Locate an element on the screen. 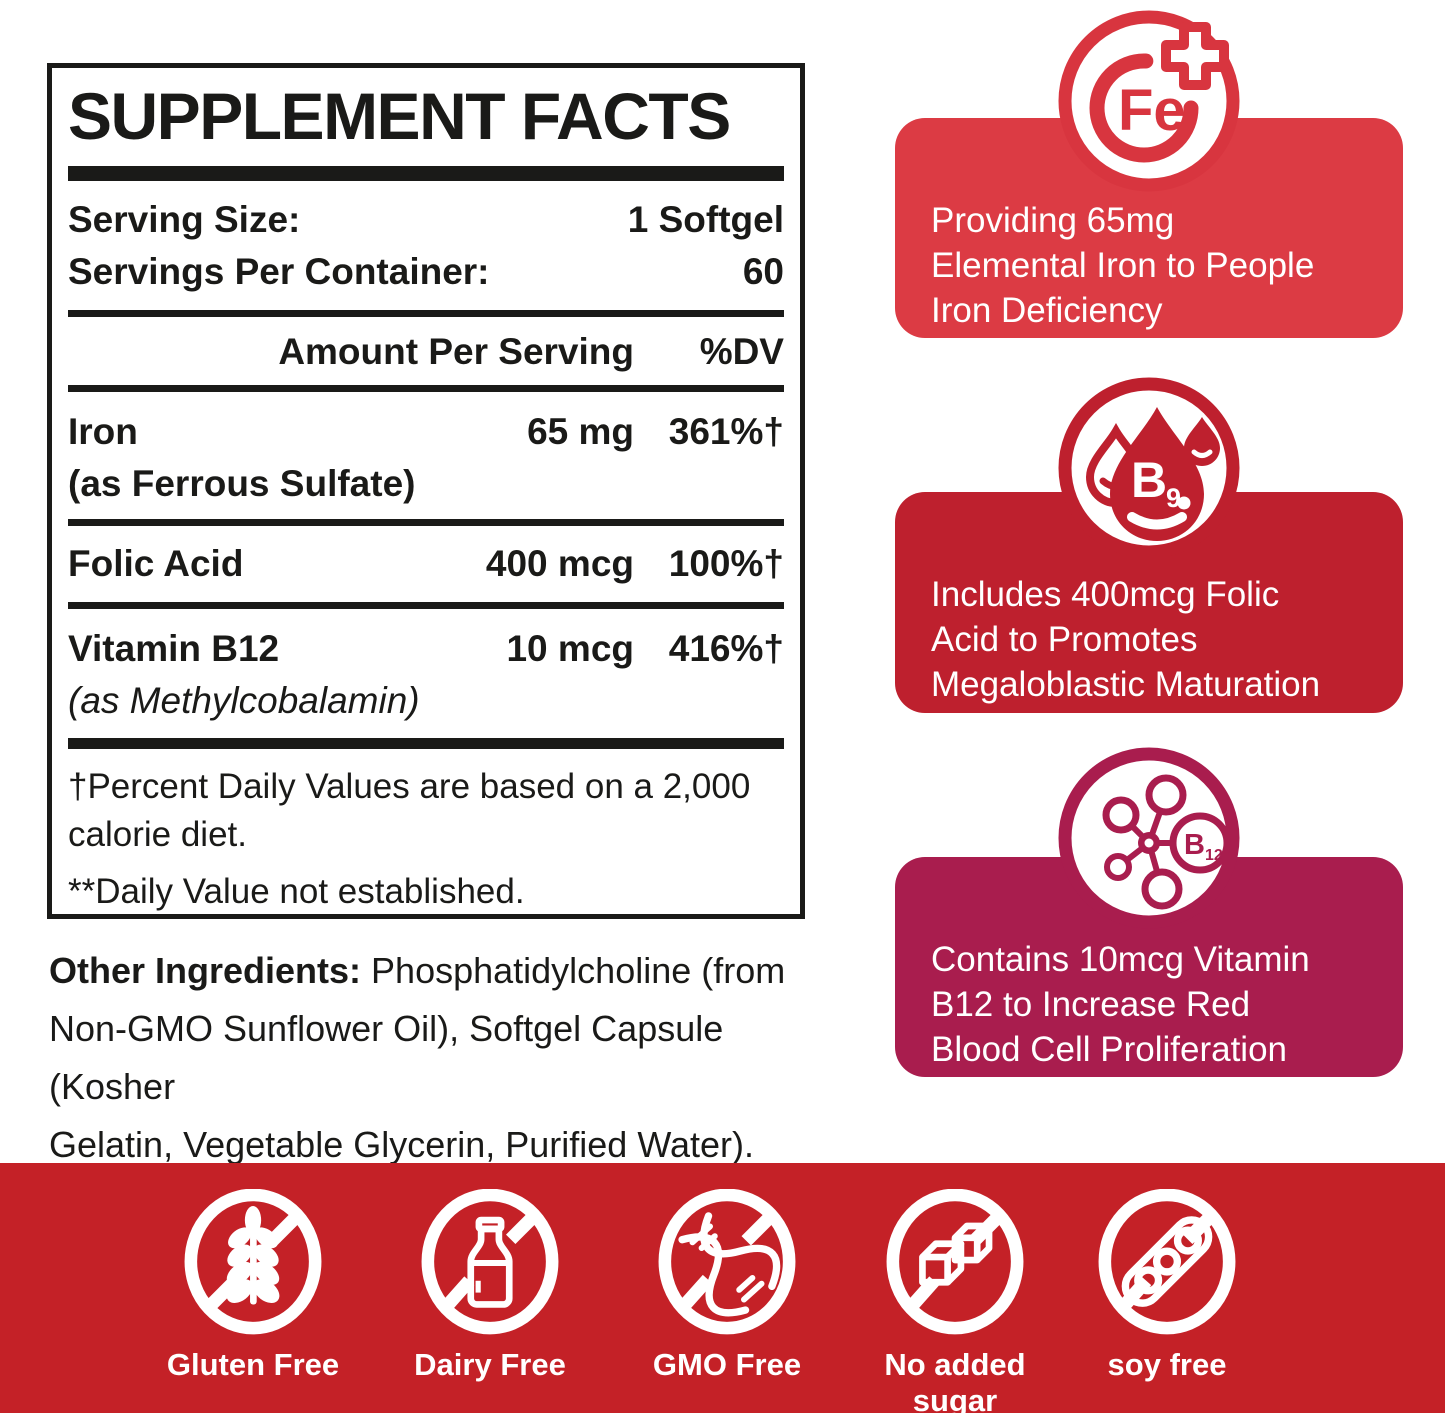  folic-acid-b9-icon: B 9 is located at coordinates (1149, 468).